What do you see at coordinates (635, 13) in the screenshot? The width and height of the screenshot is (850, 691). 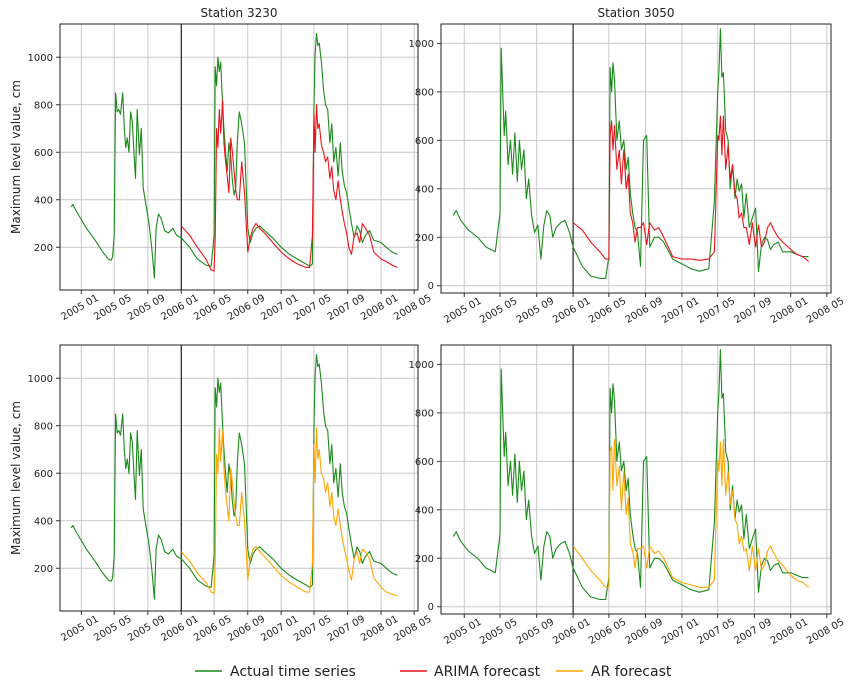 I see `chart-title: Station 3050` at bounding box center [635, 13].